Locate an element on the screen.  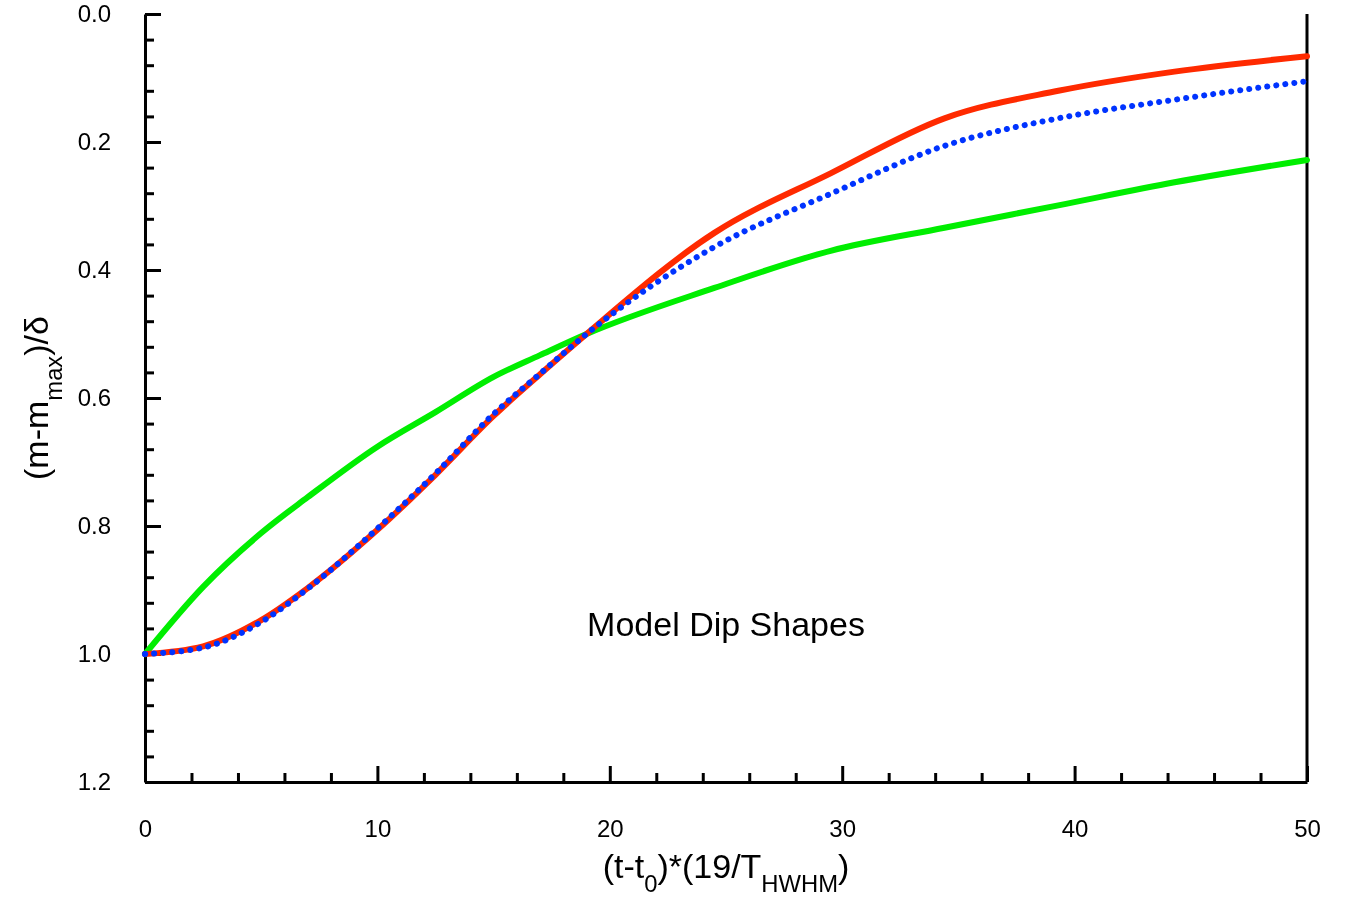
x-tick-label: 0 is located at coordinates (145, 829).